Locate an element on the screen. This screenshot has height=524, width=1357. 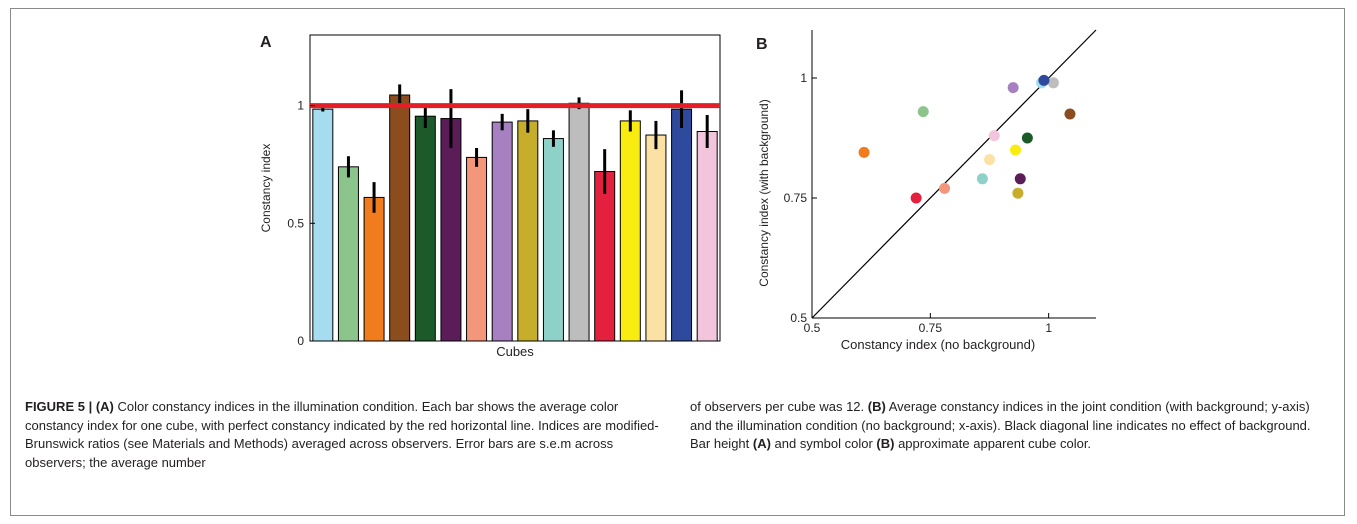
panel-a-y-ticks: 00.51 is located at coordinates (301, 223).